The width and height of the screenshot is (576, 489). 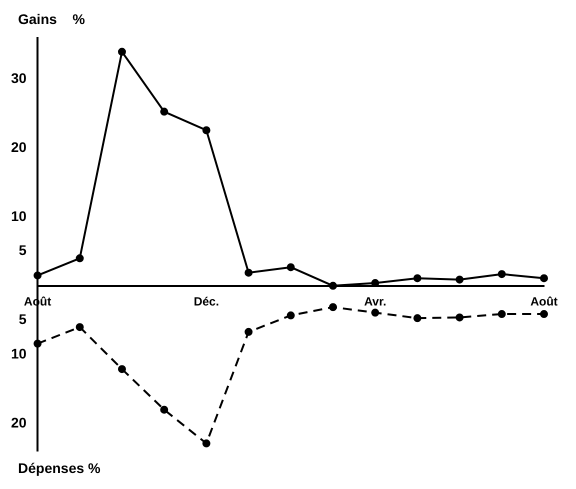 I want to click on x-tick-label: Août, so click(x=544, y=301).